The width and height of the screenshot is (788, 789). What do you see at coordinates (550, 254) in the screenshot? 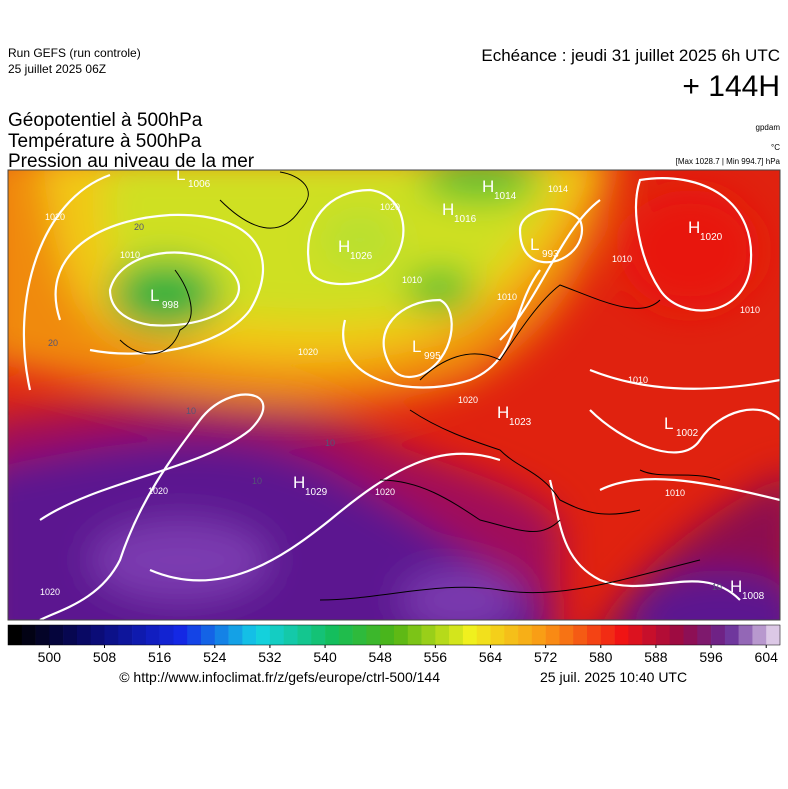
I see `center-value: 993` at bounding box center [550, 254].